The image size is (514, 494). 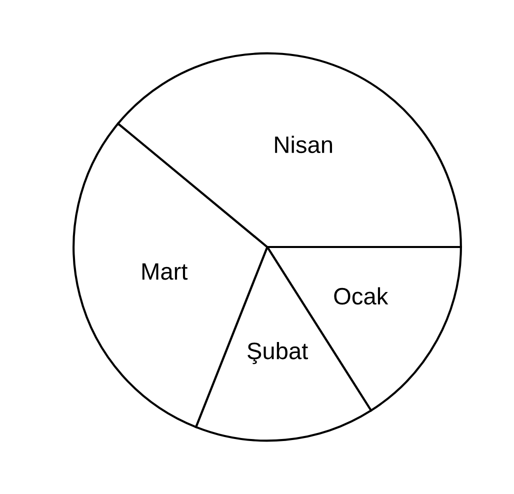 What do you see at coordinates (361, 296) in the screenshot?
I see `slice-label: Ocak` at bounding box center [361, 296].